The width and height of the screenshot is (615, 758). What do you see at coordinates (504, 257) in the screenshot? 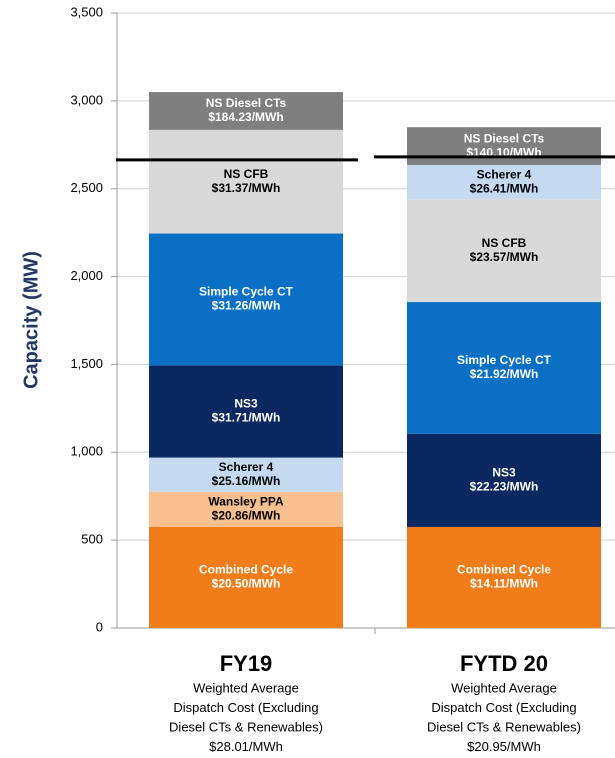
I see `segment-cost: $23.57/MWh` at bounding box center [504, 257].